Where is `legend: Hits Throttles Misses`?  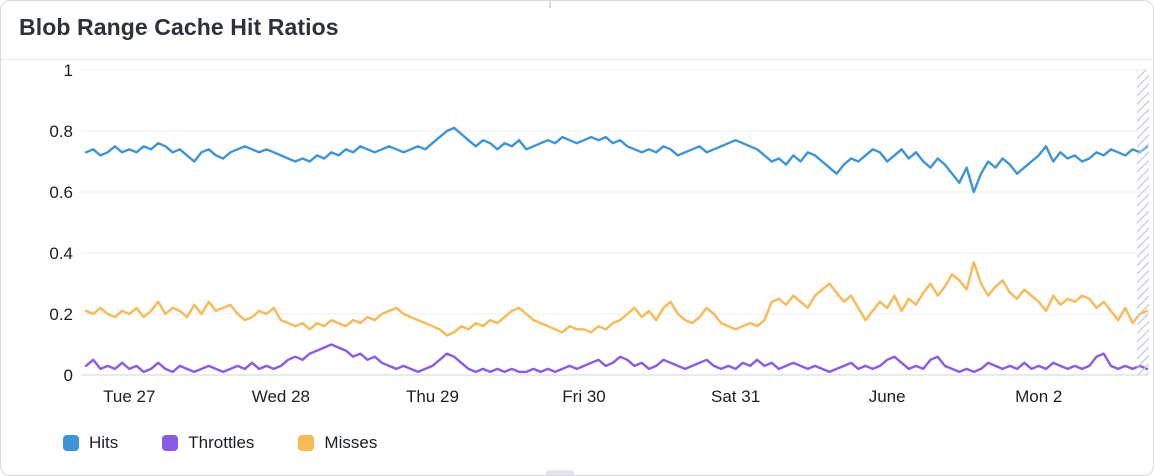
legend: Hits Throttles Misses is located at coordinates (577, 443).